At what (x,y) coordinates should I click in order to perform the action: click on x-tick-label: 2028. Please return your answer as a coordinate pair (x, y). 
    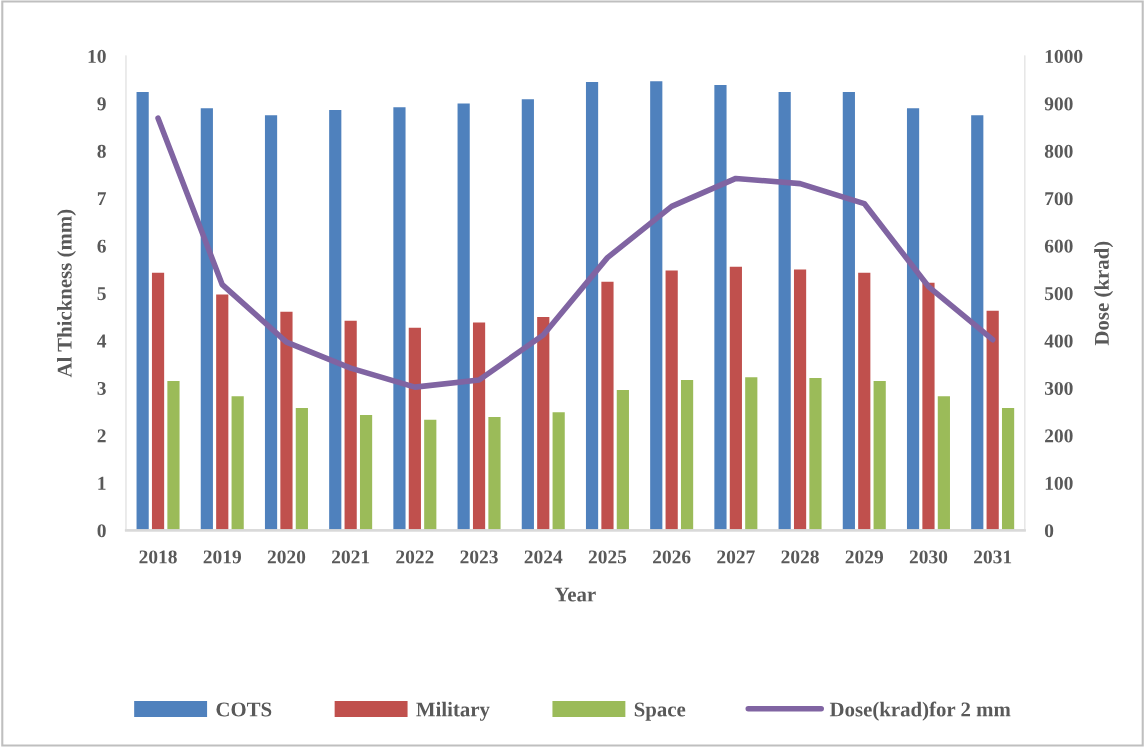
    Looking at the image, I should click on (800, 557).